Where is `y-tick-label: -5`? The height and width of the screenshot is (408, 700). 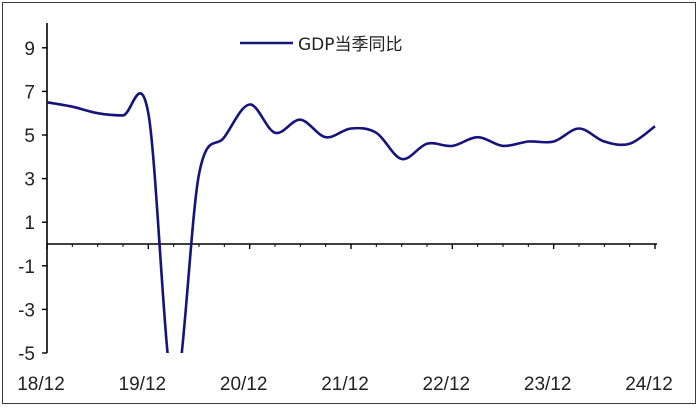 y-tick-label: -5 is located at coordinates (26, 354).